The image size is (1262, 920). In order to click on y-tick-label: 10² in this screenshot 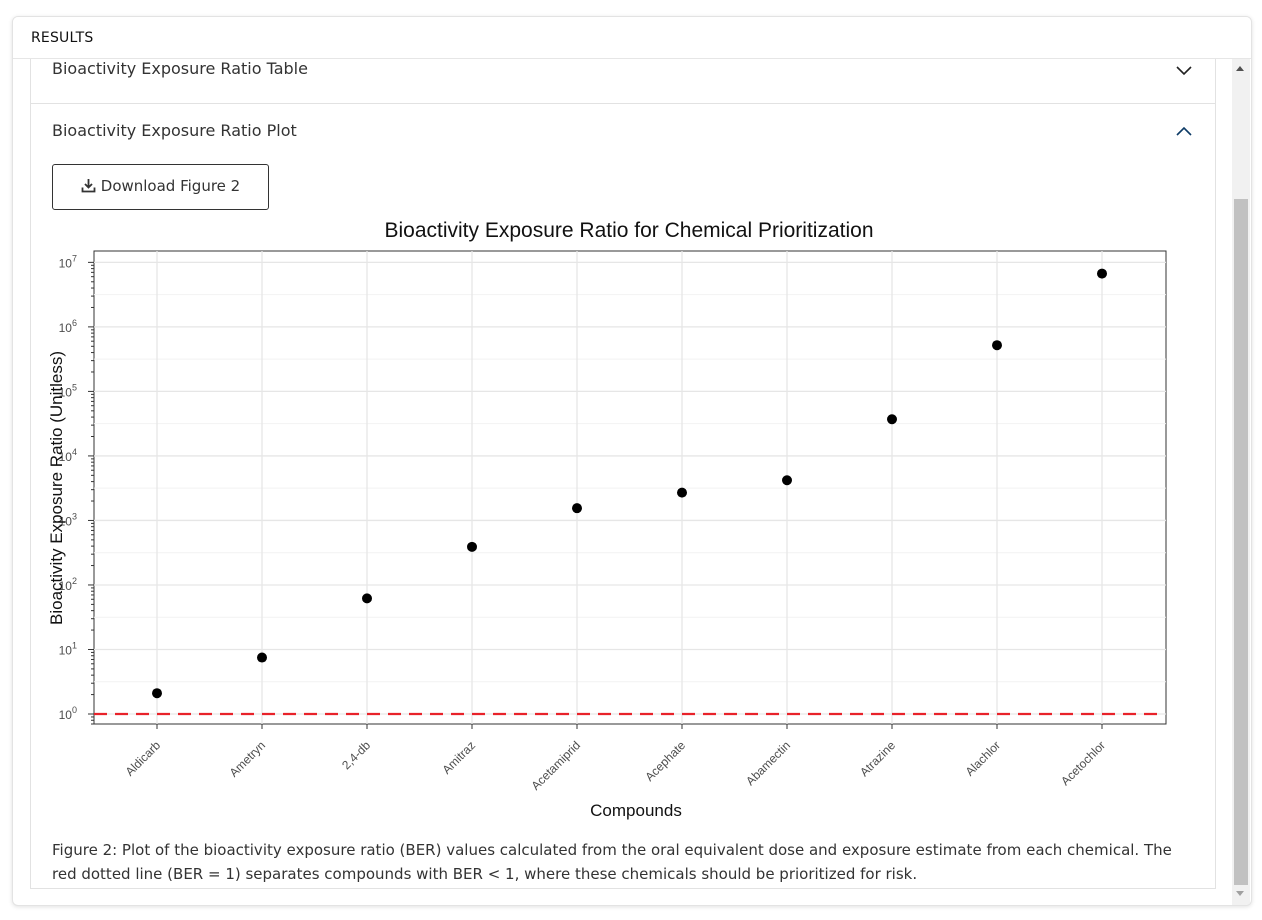, I will do `click(68, 584)`.